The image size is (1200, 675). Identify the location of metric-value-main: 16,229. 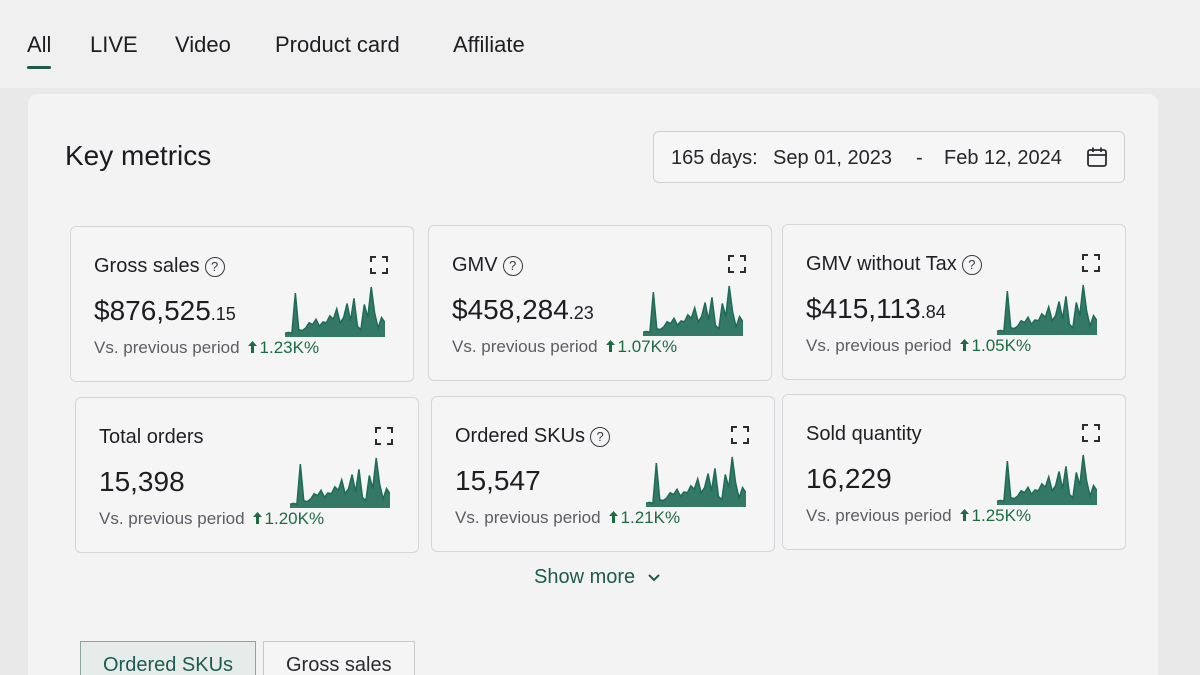
(849, 478).